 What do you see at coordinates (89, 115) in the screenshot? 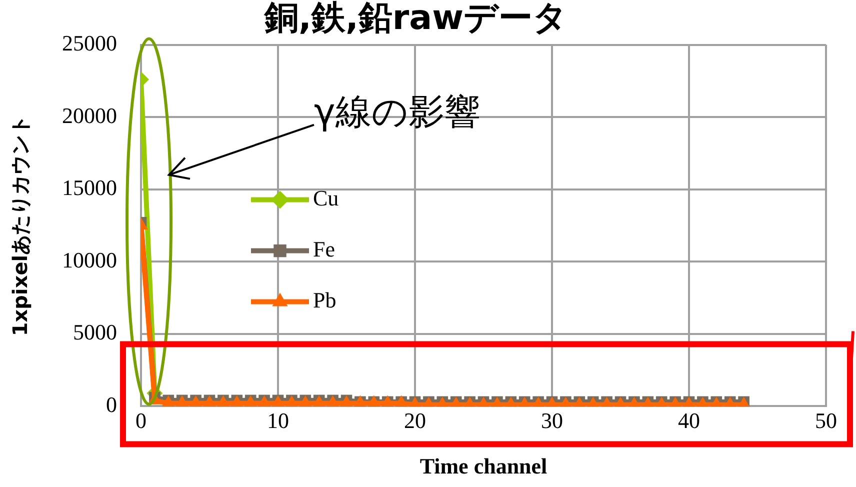
I see `y-tick-label: 20000` at bounding box center [89, 115].